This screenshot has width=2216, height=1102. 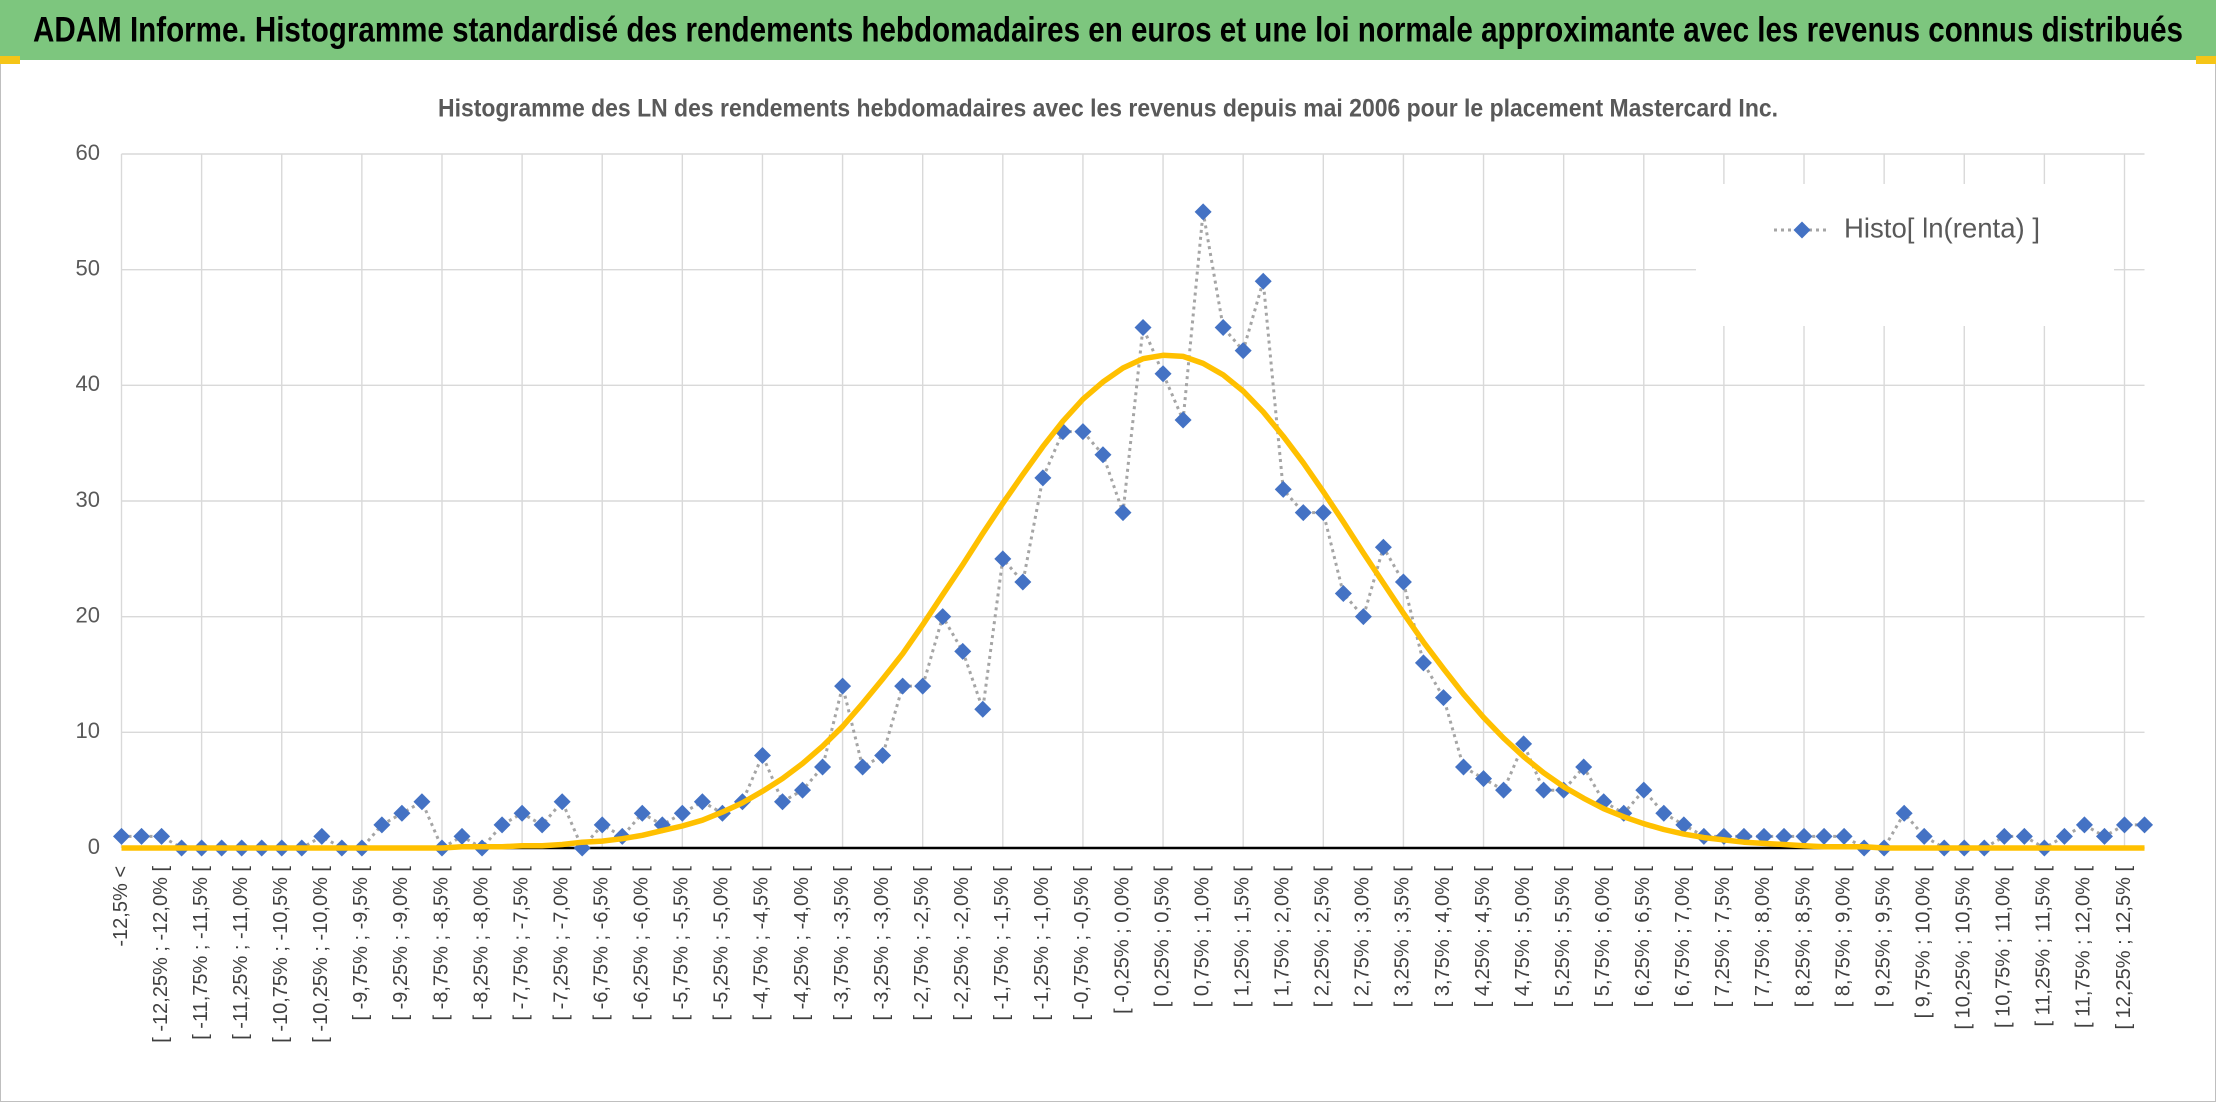 I want to click on x-tick-label: [ -9,25% ; -9,0% [, so click(x=401, y=943).